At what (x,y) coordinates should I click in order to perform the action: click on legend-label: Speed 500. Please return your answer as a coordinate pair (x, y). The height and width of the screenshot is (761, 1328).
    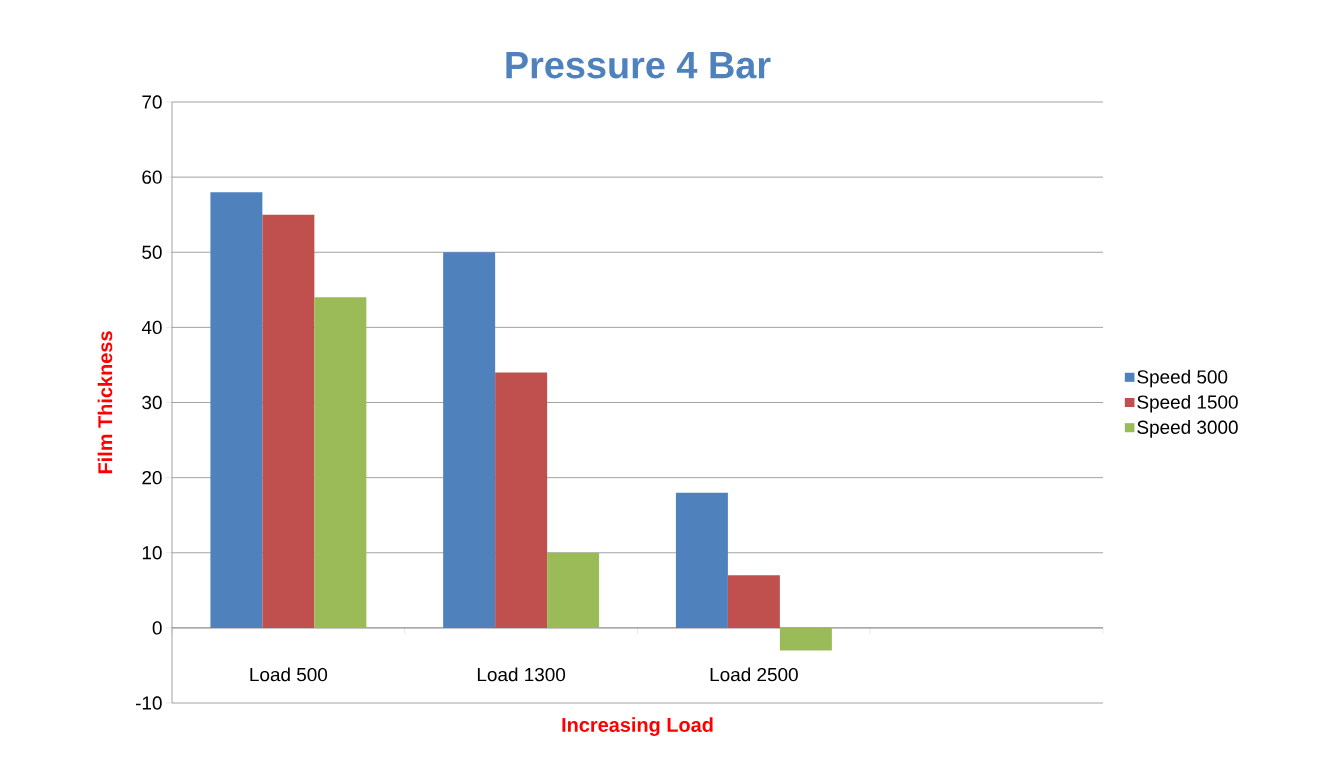
    Looking at the image, I should click on (1182, 378).